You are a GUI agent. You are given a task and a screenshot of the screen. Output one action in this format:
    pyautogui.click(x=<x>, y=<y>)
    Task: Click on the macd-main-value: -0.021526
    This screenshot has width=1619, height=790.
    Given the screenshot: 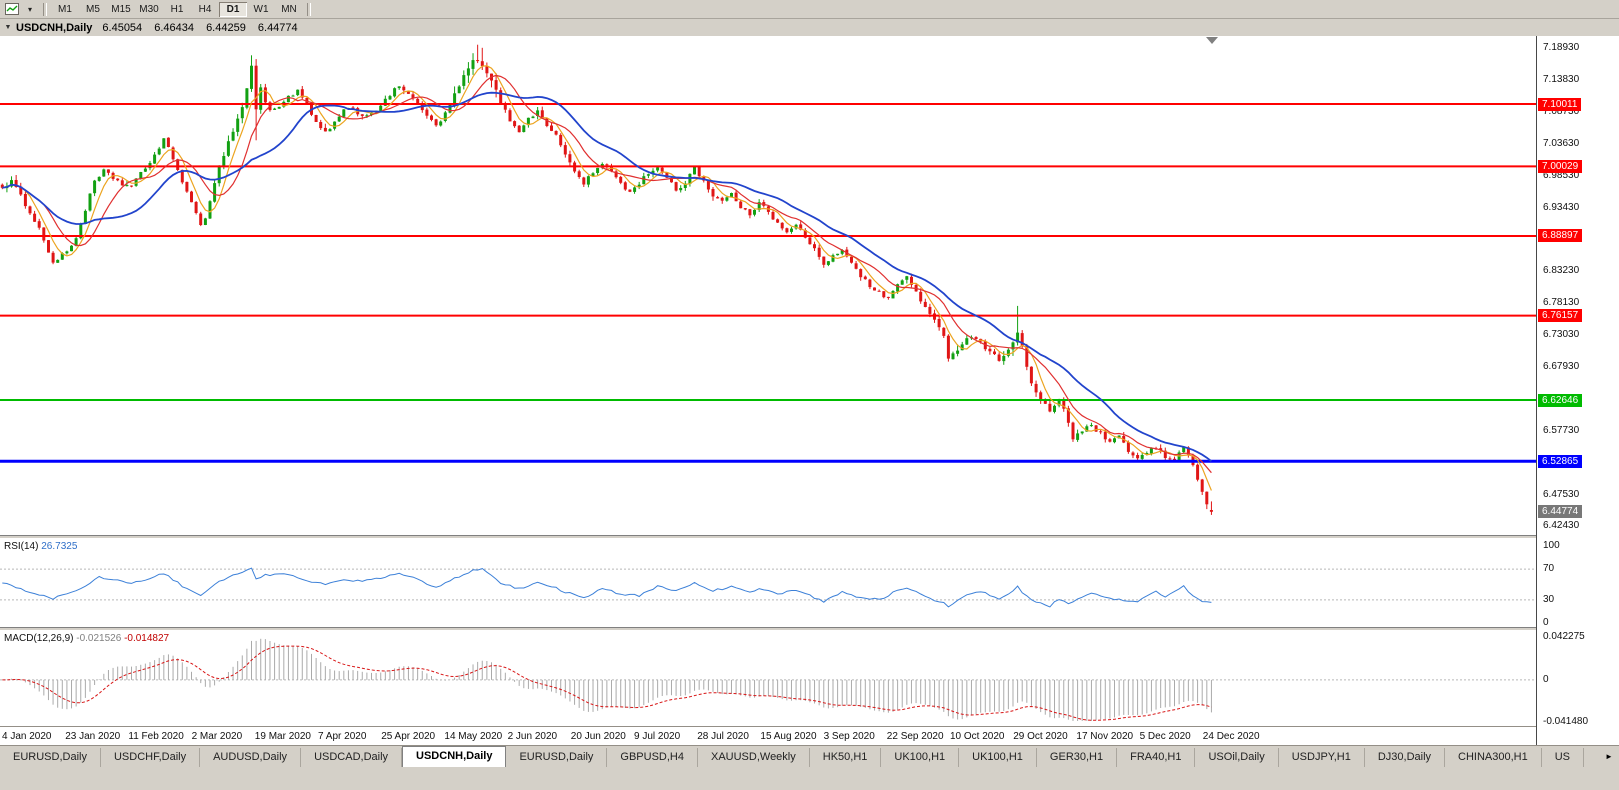 What is the action you would take?
    pyautogui.click(x=99, y=638)
    